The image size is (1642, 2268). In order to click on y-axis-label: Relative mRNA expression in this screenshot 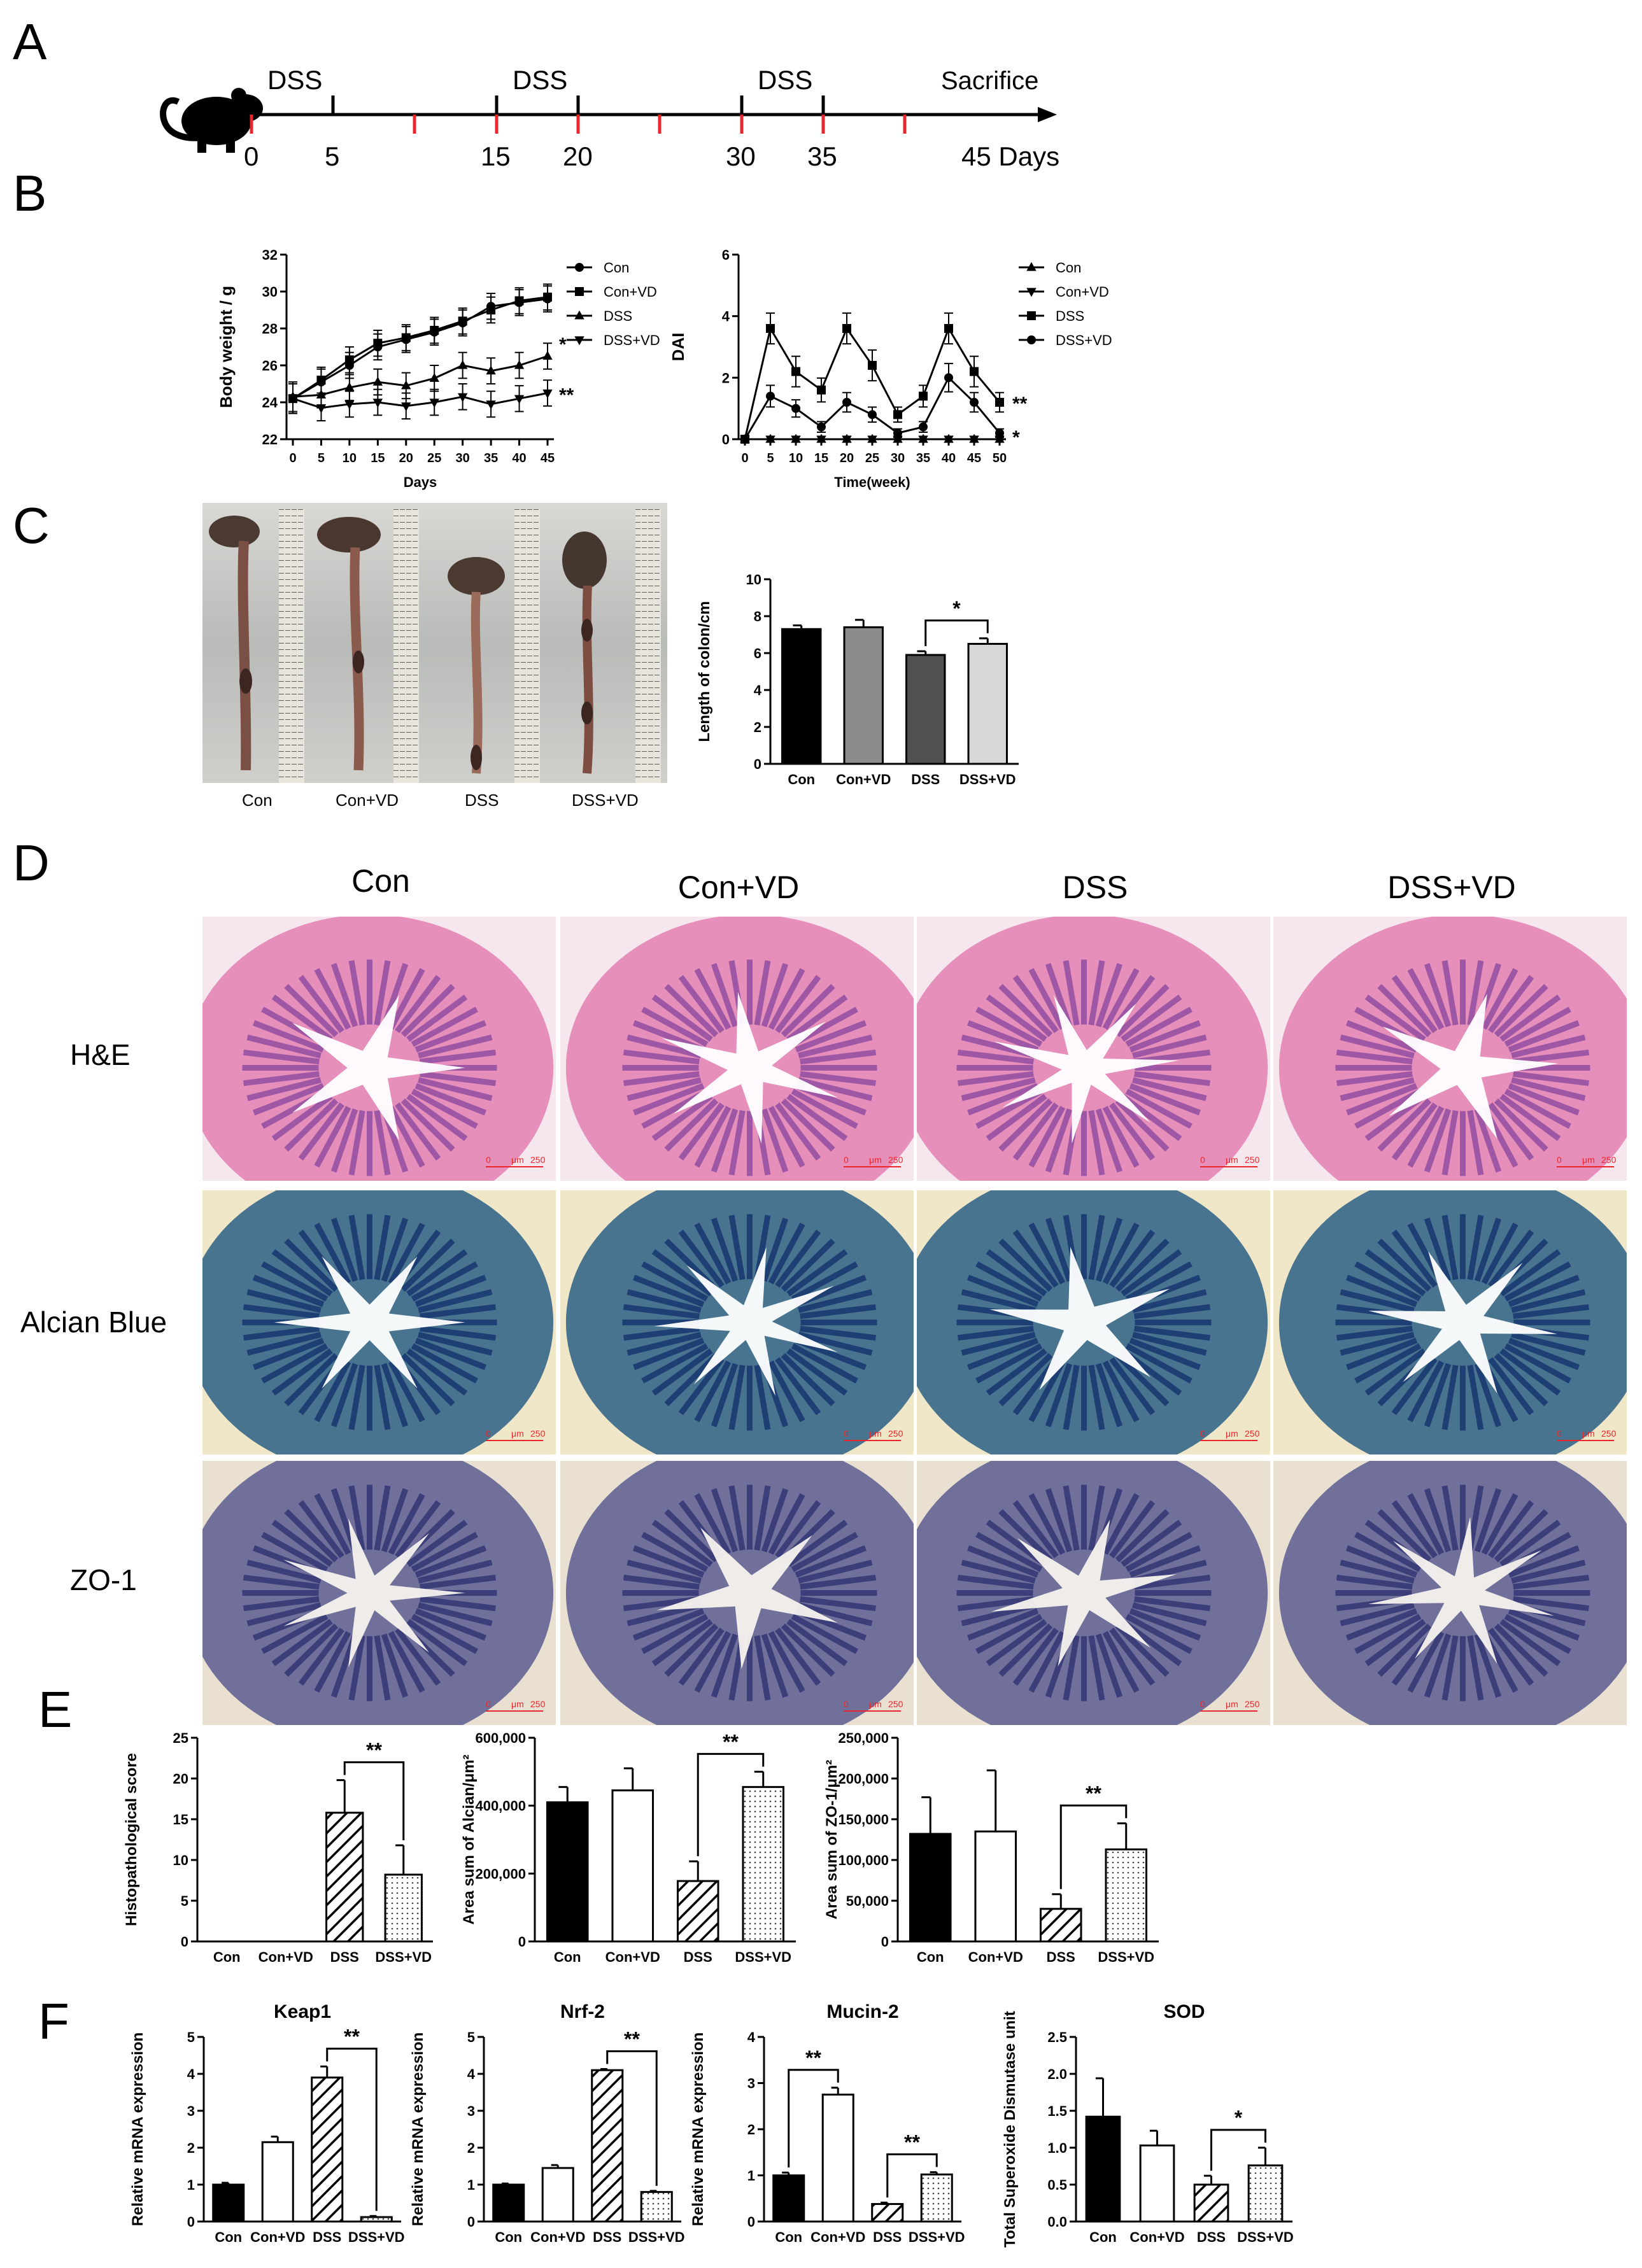, I will do `click(699, 2129)`.